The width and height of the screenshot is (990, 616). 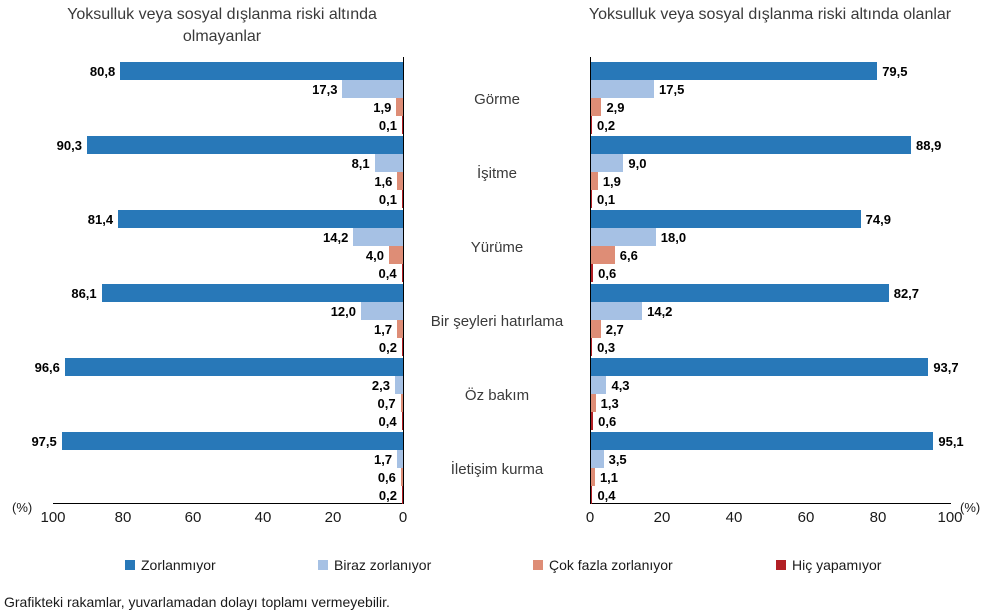 I want to click on bar-row: 17,5, so click(x=771, y=89).